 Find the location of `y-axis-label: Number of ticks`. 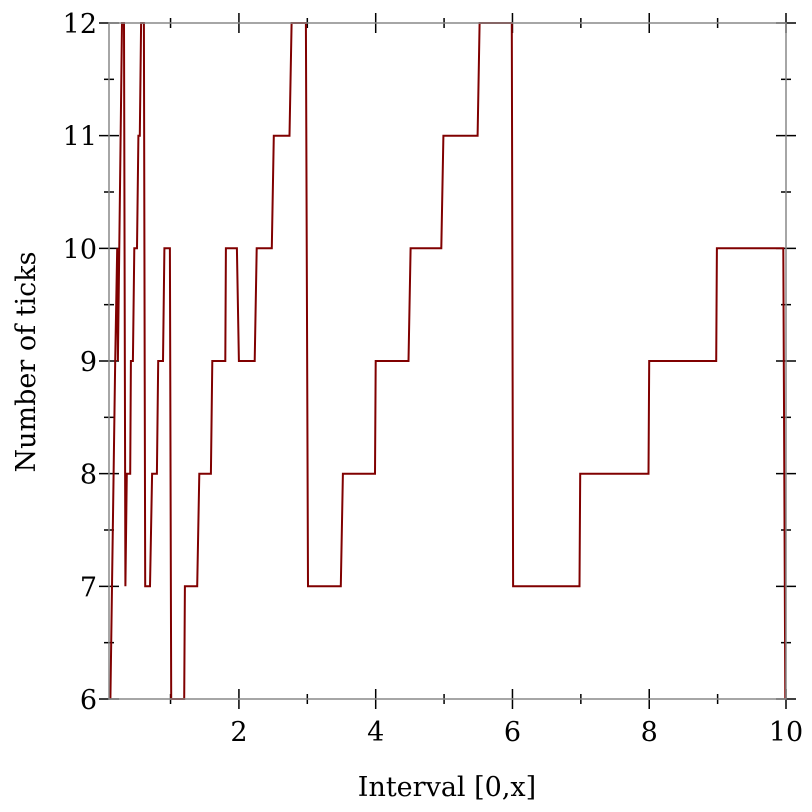

y-axis-label: Number of ticks is located at coordinates (26, 361).